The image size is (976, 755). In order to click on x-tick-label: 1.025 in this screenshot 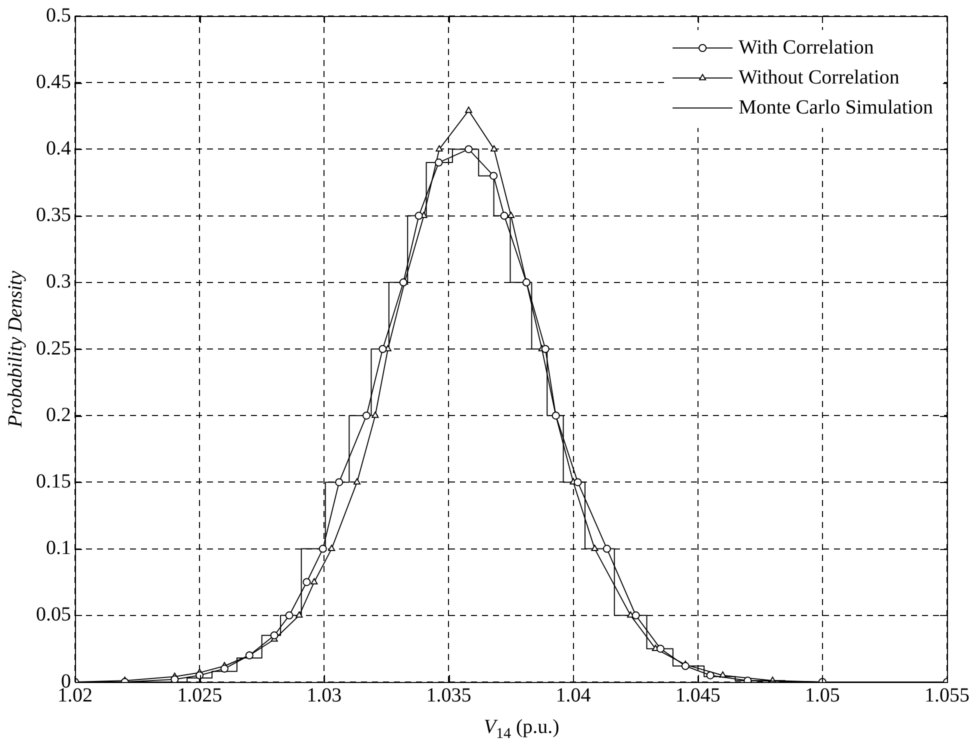, I will do `click(199, 695)`.